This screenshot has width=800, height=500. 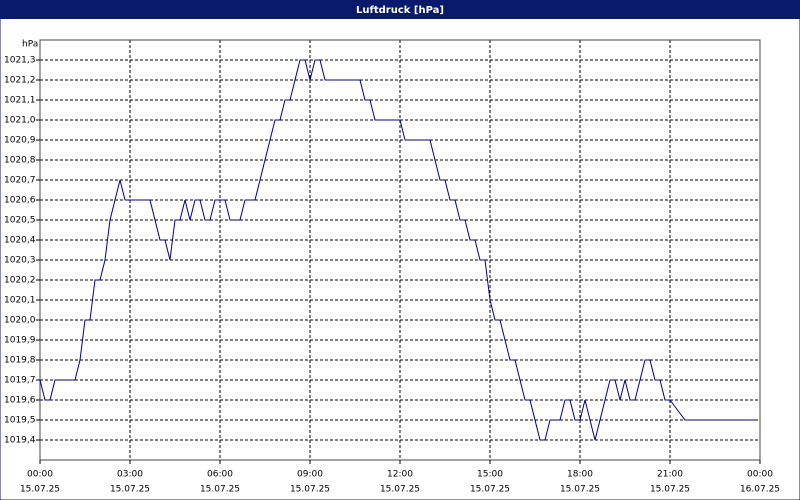 What do you see at coordinates (580, 475) in the screenshot?
I see `x-tick-label: 18:00` at bounding box center [580, 475].